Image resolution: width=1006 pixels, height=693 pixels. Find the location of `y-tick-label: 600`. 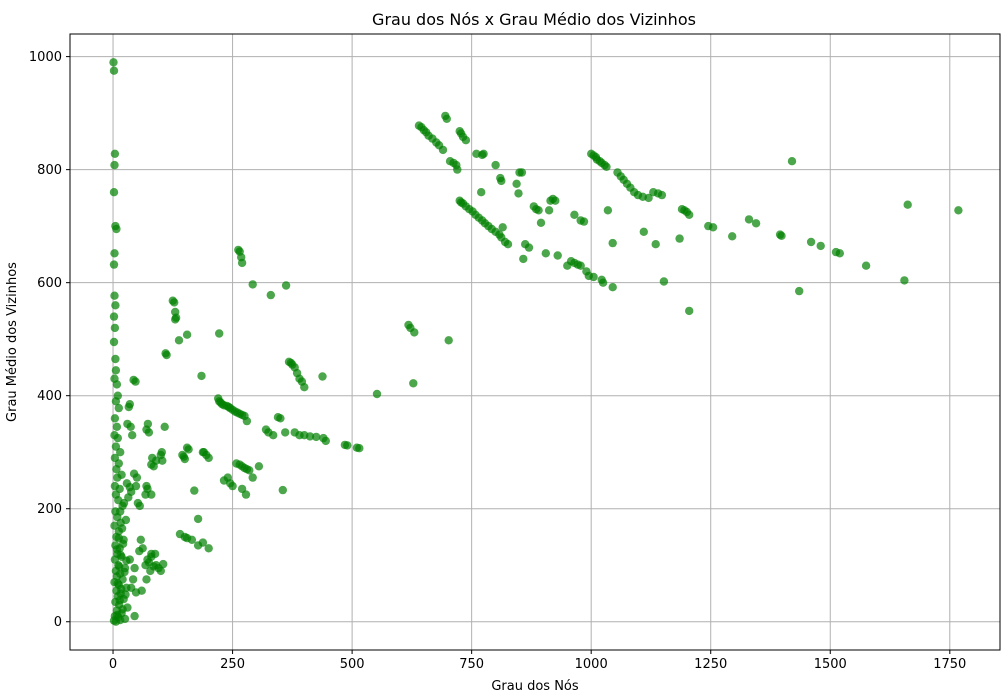

y-tick-label: 600 is located at coordinates (49, 283).